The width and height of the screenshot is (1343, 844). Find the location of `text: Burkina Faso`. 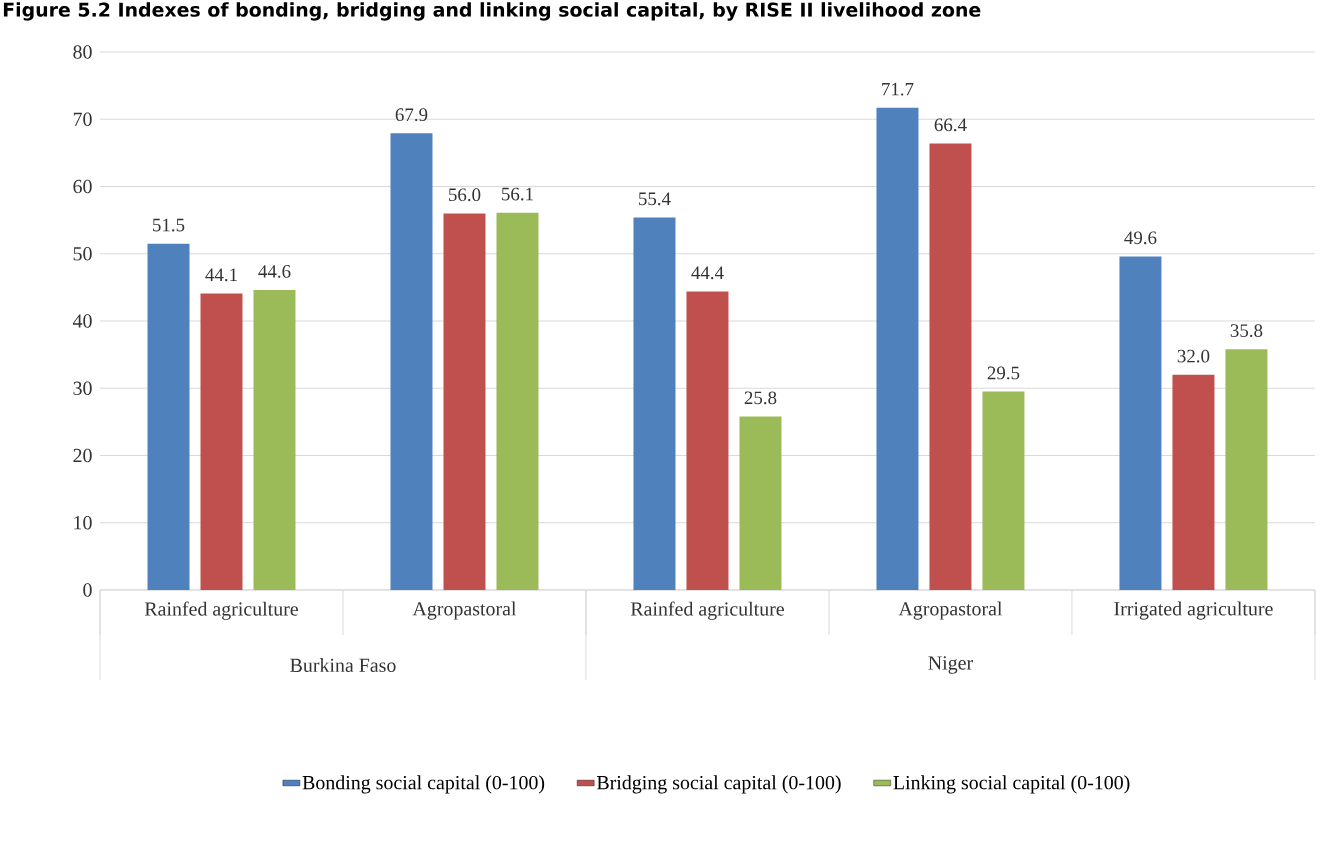

text: Burkina Faso is located at coordinates (343, 664).